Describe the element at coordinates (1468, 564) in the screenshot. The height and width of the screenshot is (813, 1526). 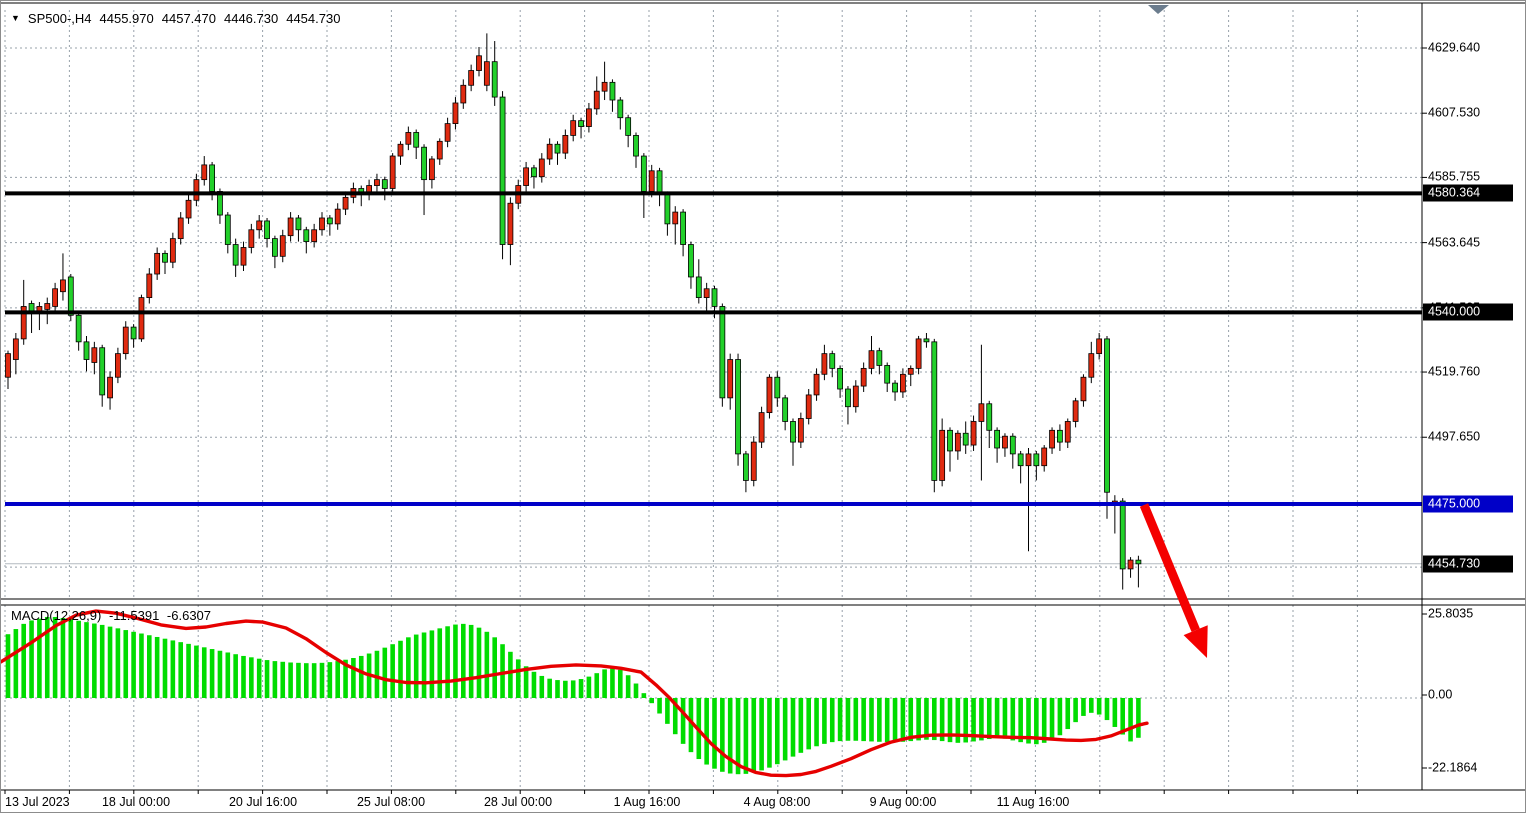
I see `price-level-badge: 4454.730` at that location.